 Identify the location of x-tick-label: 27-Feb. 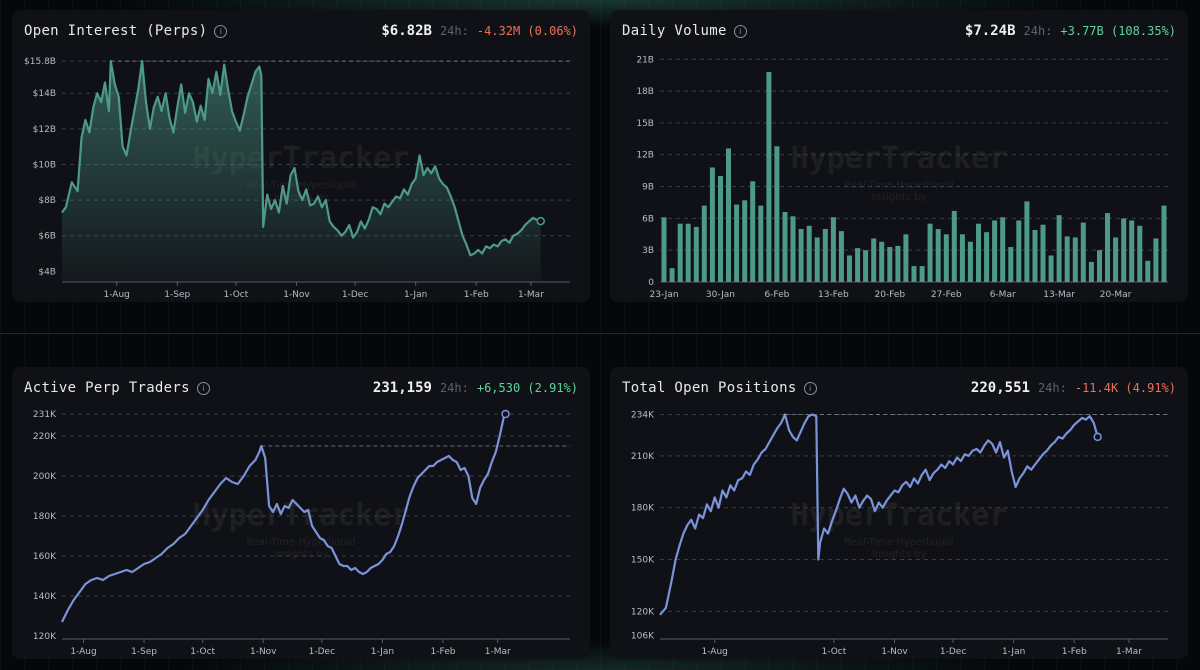
(946, 295).